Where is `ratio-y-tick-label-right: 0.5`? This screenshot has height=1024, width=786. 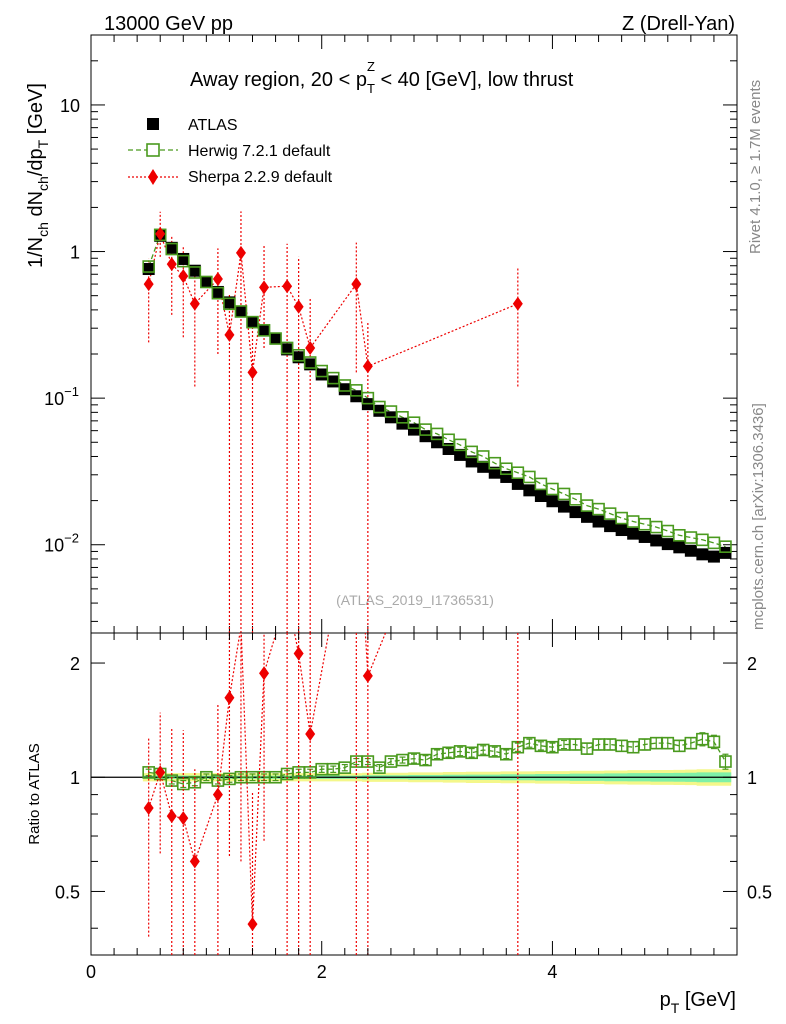
ratio-y-tick-label-right: 0.5 is located at coordinates (759, 892).